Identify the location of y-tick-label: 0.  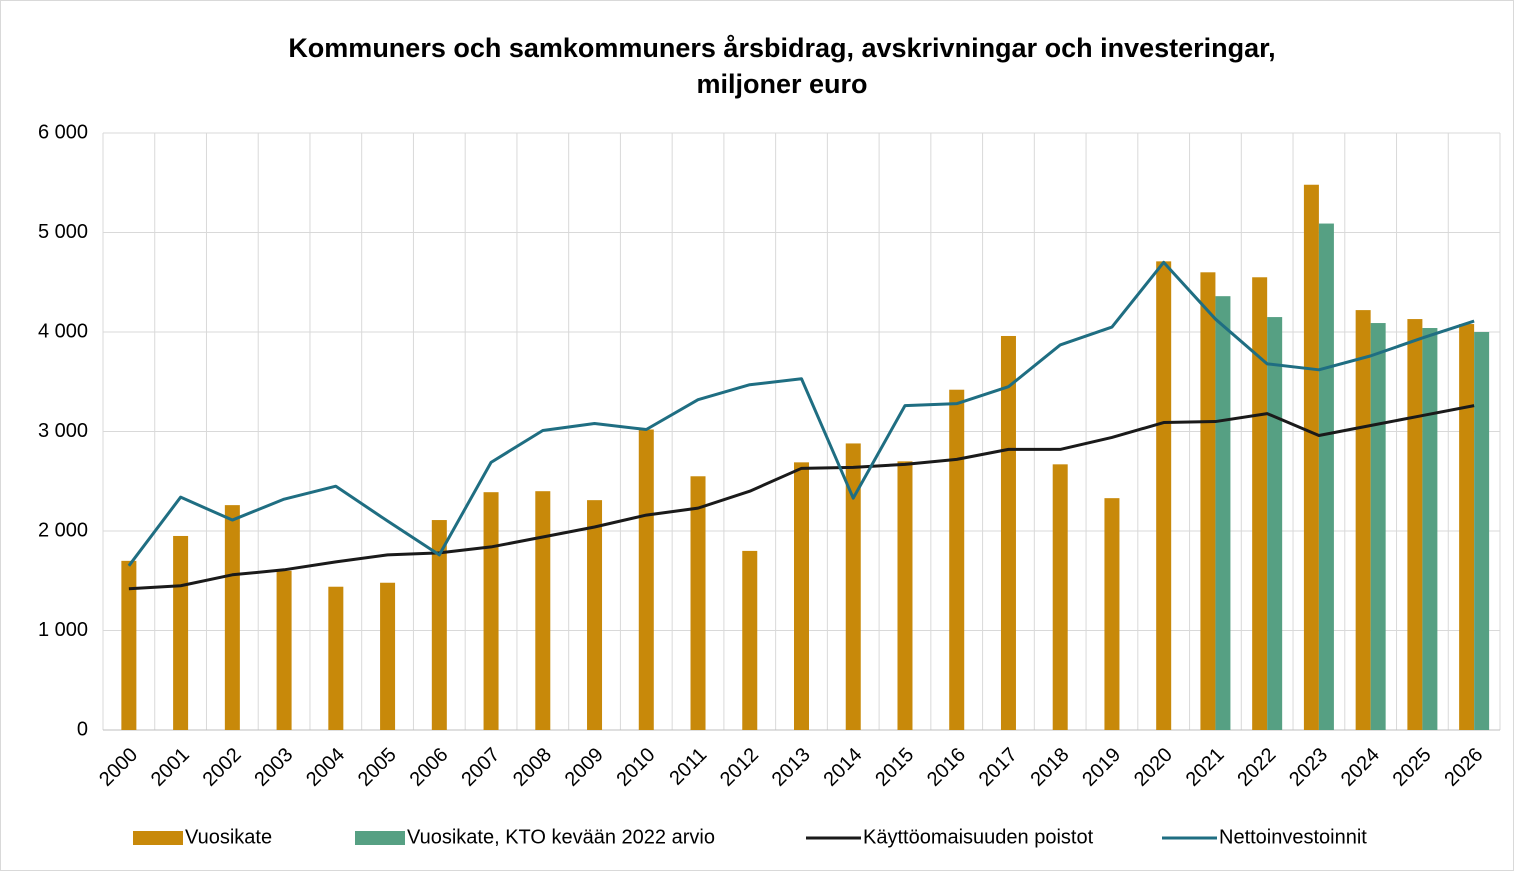
(82, 729).